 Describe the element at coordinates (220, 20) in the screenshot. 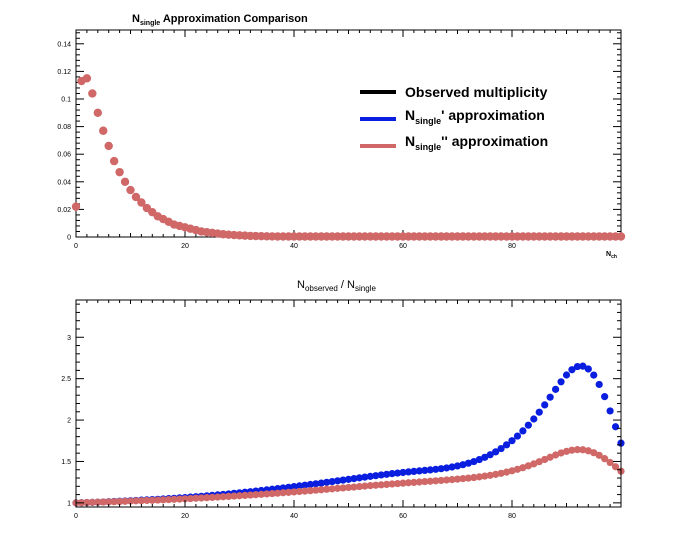

I see `top-title: Nsingle Approximation Comparison` at that location.